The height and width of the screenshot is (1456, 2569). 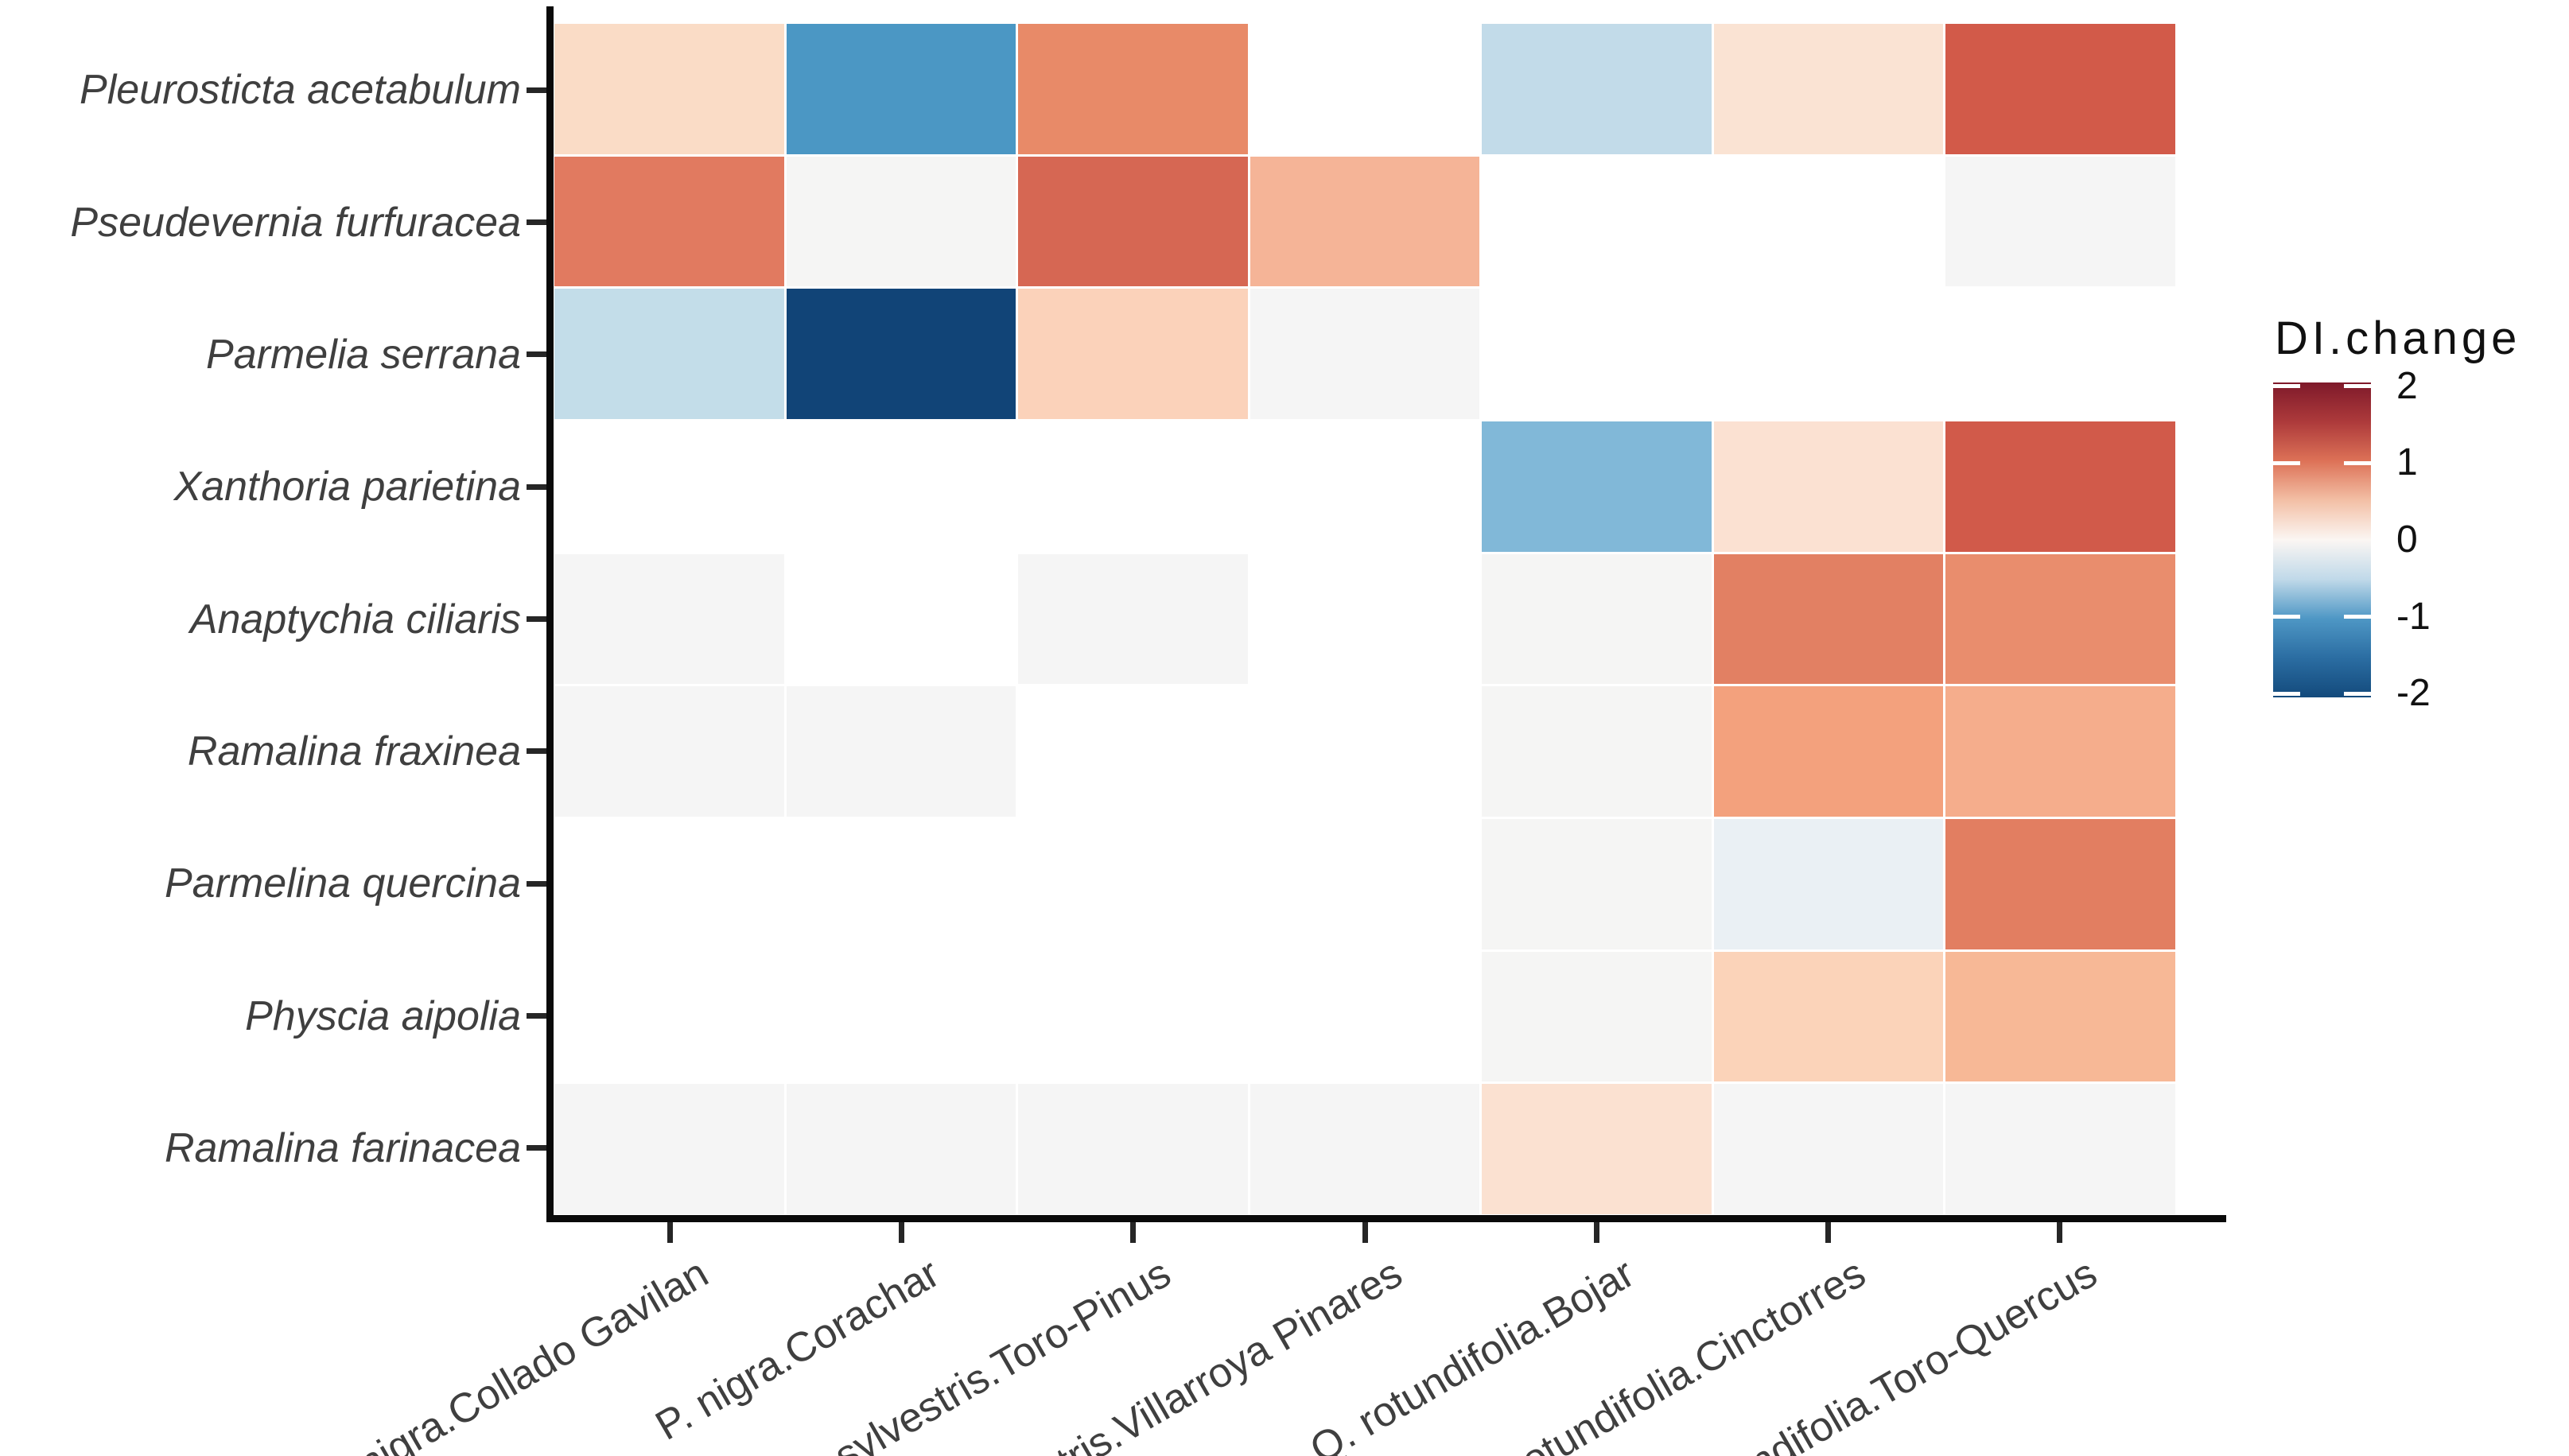 What do you see at coordinates (2413, 616) in the screenshot?
I see `legend-tick-label: -1` at bounding box center [2413, 616].